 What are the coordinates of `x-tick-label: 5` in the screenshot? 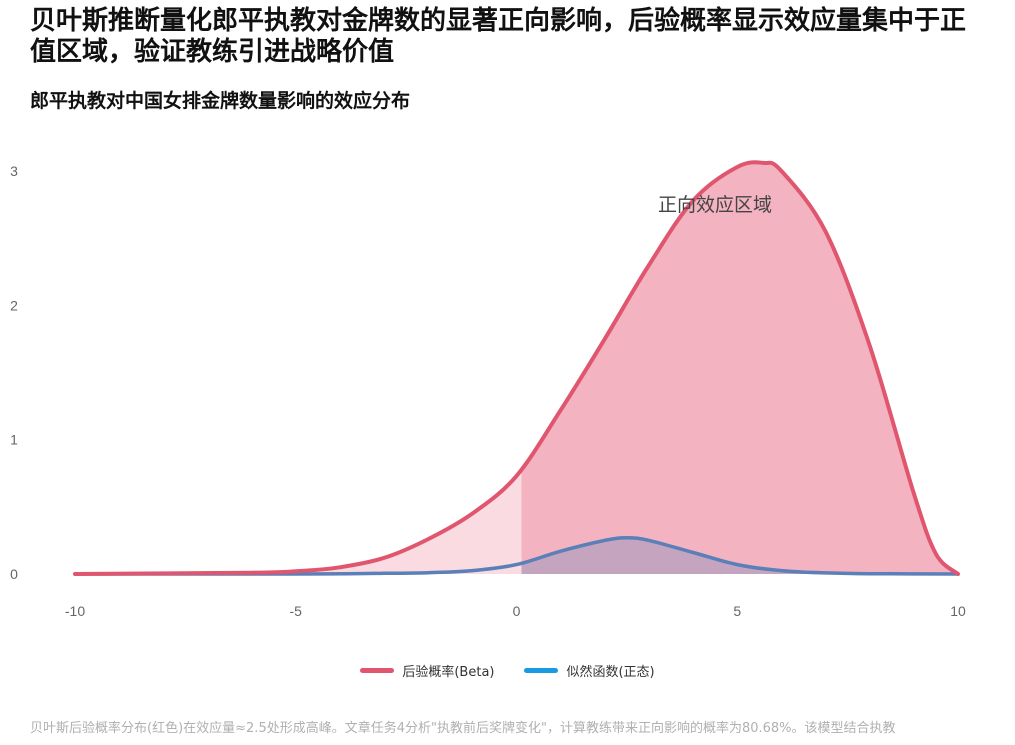 It's located at (737, 611).